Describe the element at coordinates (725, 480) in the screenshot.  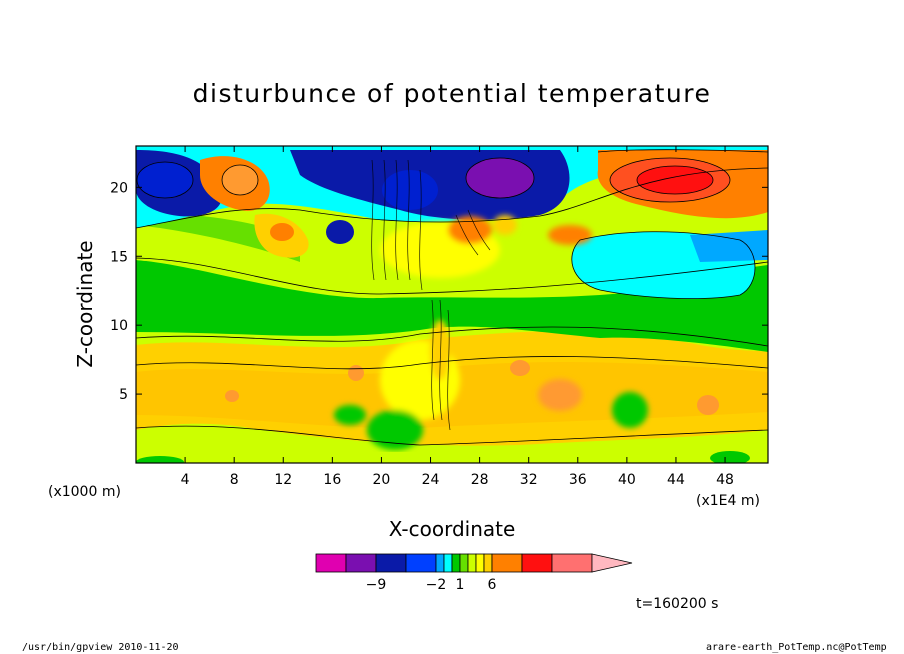
I see `x-tick-label: 48` at that location.